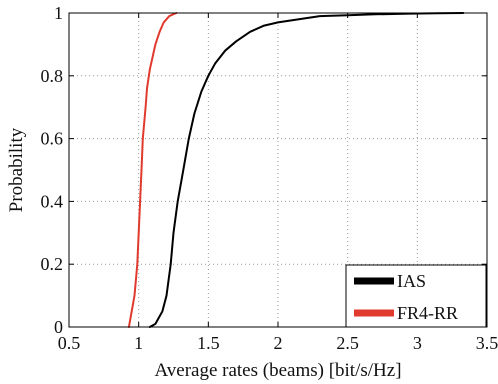 The height and width of the screenshot is (384, 498). I want to click on x-tick-label: 2.5, so click(347, 343).